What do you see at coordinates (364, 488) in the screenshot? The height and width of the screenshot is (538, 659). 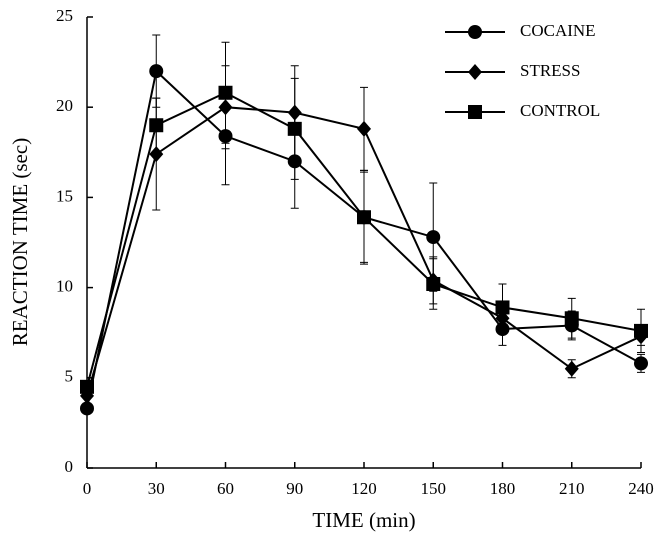 I see `x-tick-label: 120` at bounding box center [364, 488].